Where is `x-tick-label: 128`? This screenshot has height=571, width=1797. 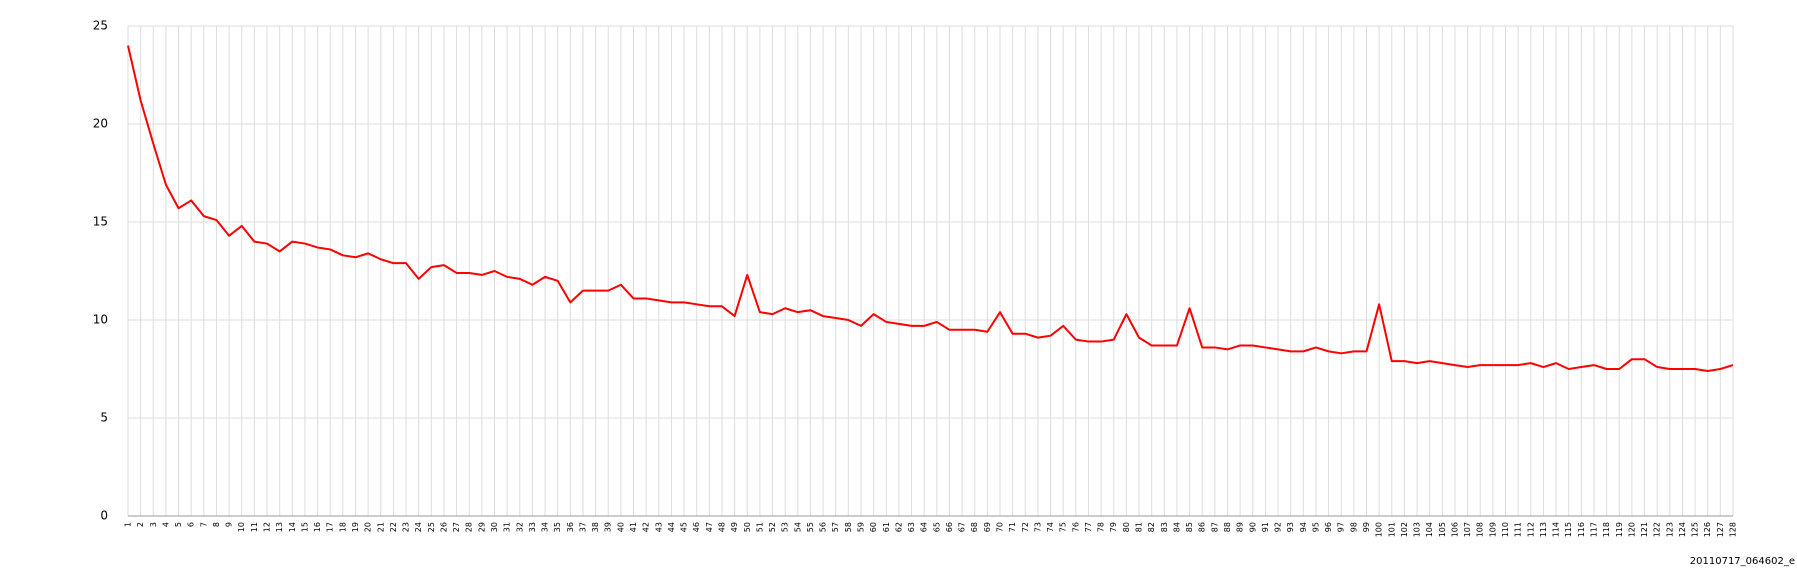
x-tick-label: 128 is located at coordinates (1733, 529).